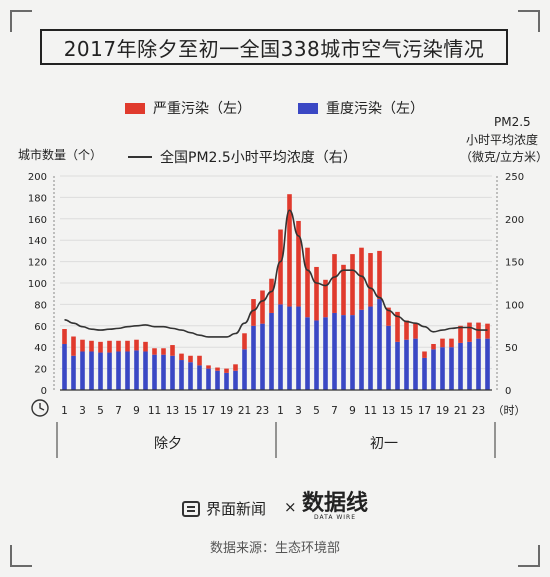 This screenshot has width=550, height=577. What do you see at coordinates (442, 411) in the screenshot?
I see `x-tick-label: 19` at bounding box center [442, 411].